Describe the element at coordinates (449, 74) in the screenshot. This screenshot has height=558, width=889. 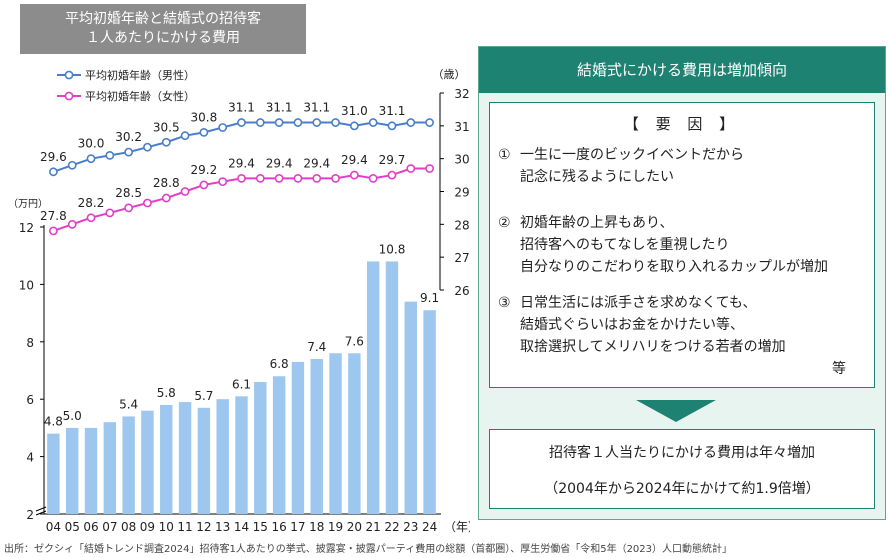
I see `right-axis-unit: （歳）` at that location.